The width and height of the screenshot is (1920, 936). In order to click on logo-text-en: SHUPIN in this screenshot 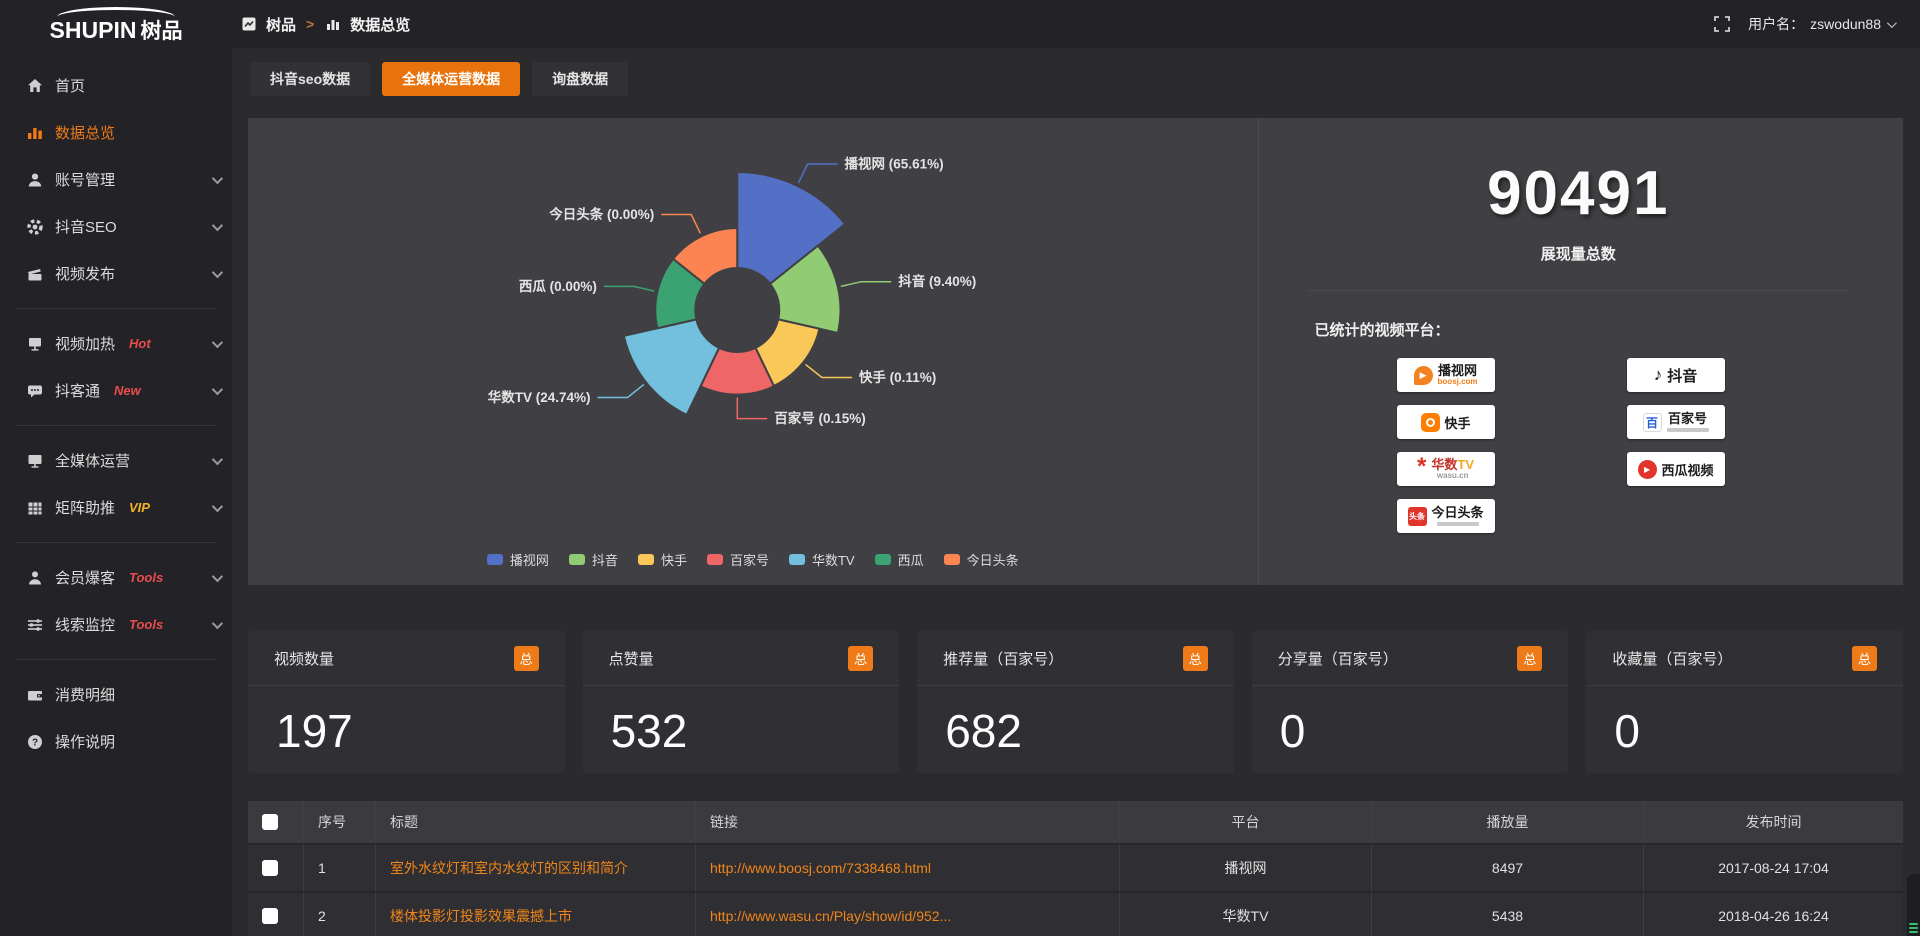, I will do `click(93, 30)`.